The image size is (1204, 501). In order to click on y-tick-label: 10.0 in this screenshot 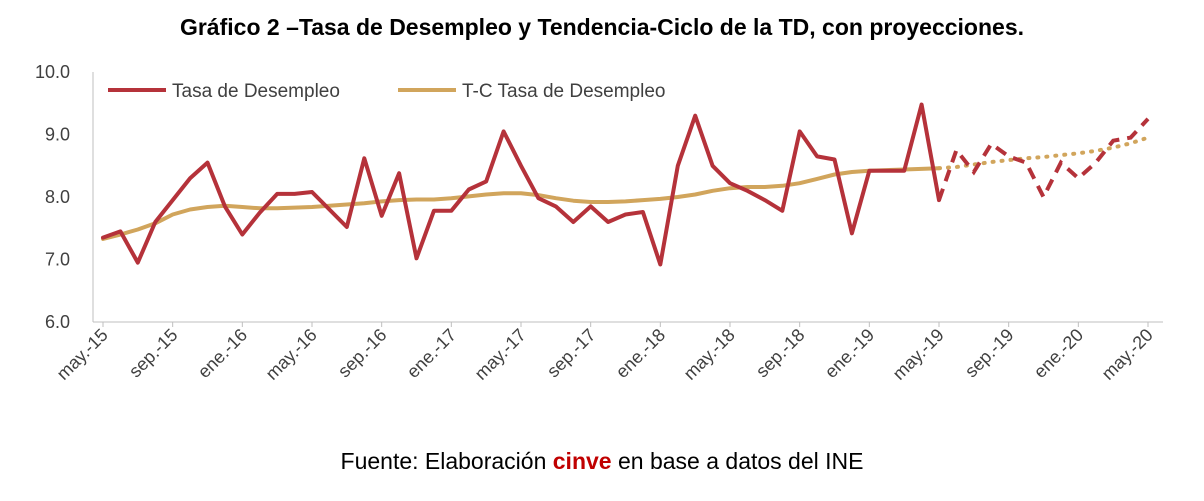, I will do `click(52, 72)`.